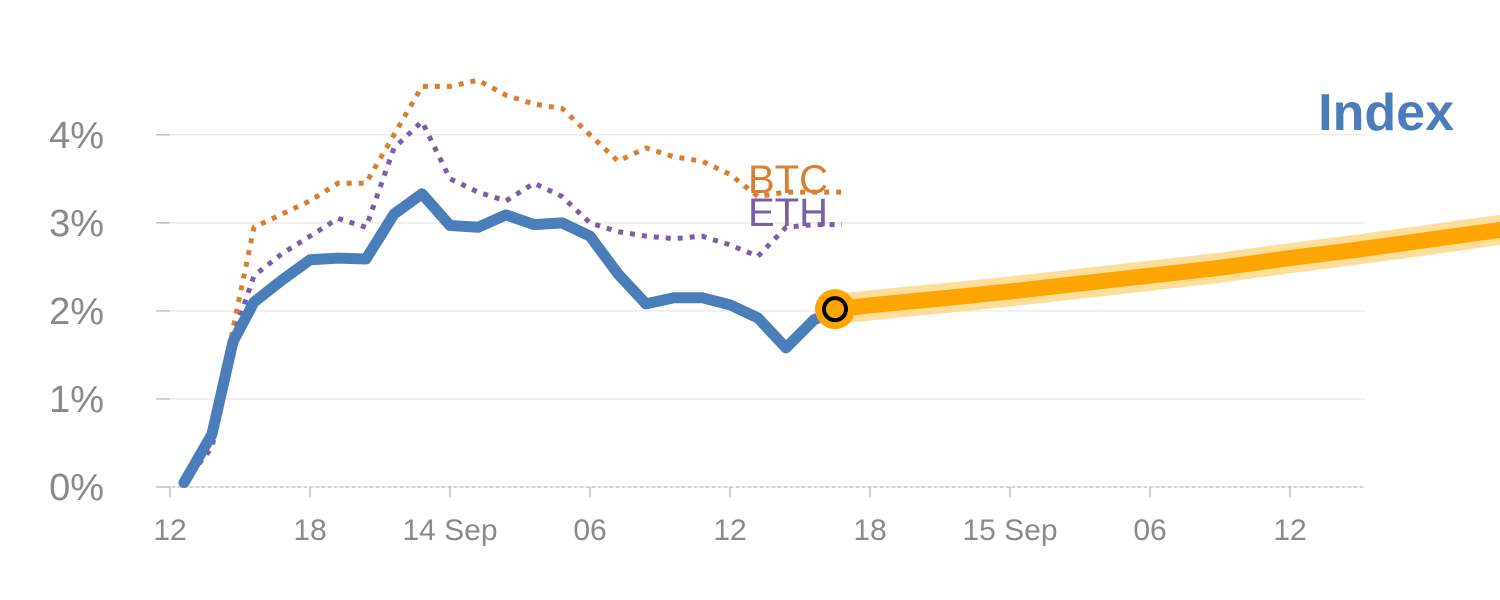 The height and width of the screenshot is (600, 1500). I want to click on y-tick-label: 2%, so click(76, 312).